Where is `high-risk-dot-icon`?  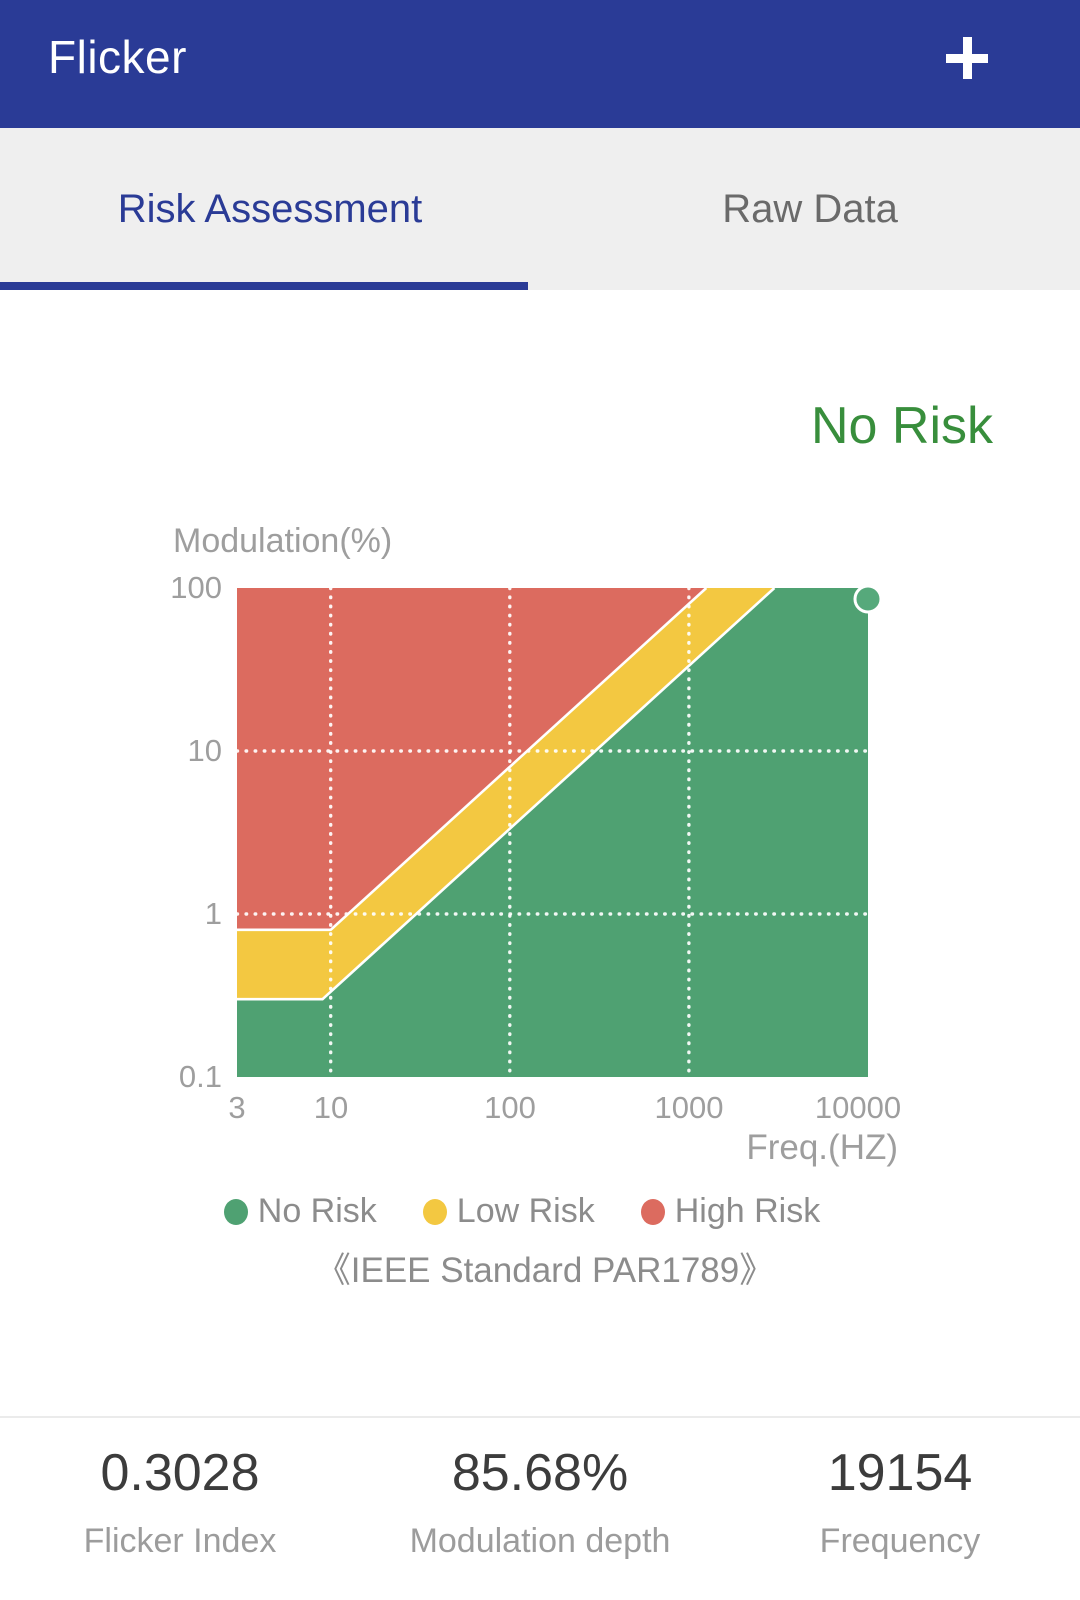 high-risk-dot-icon is located at coordinates (652, 1211).